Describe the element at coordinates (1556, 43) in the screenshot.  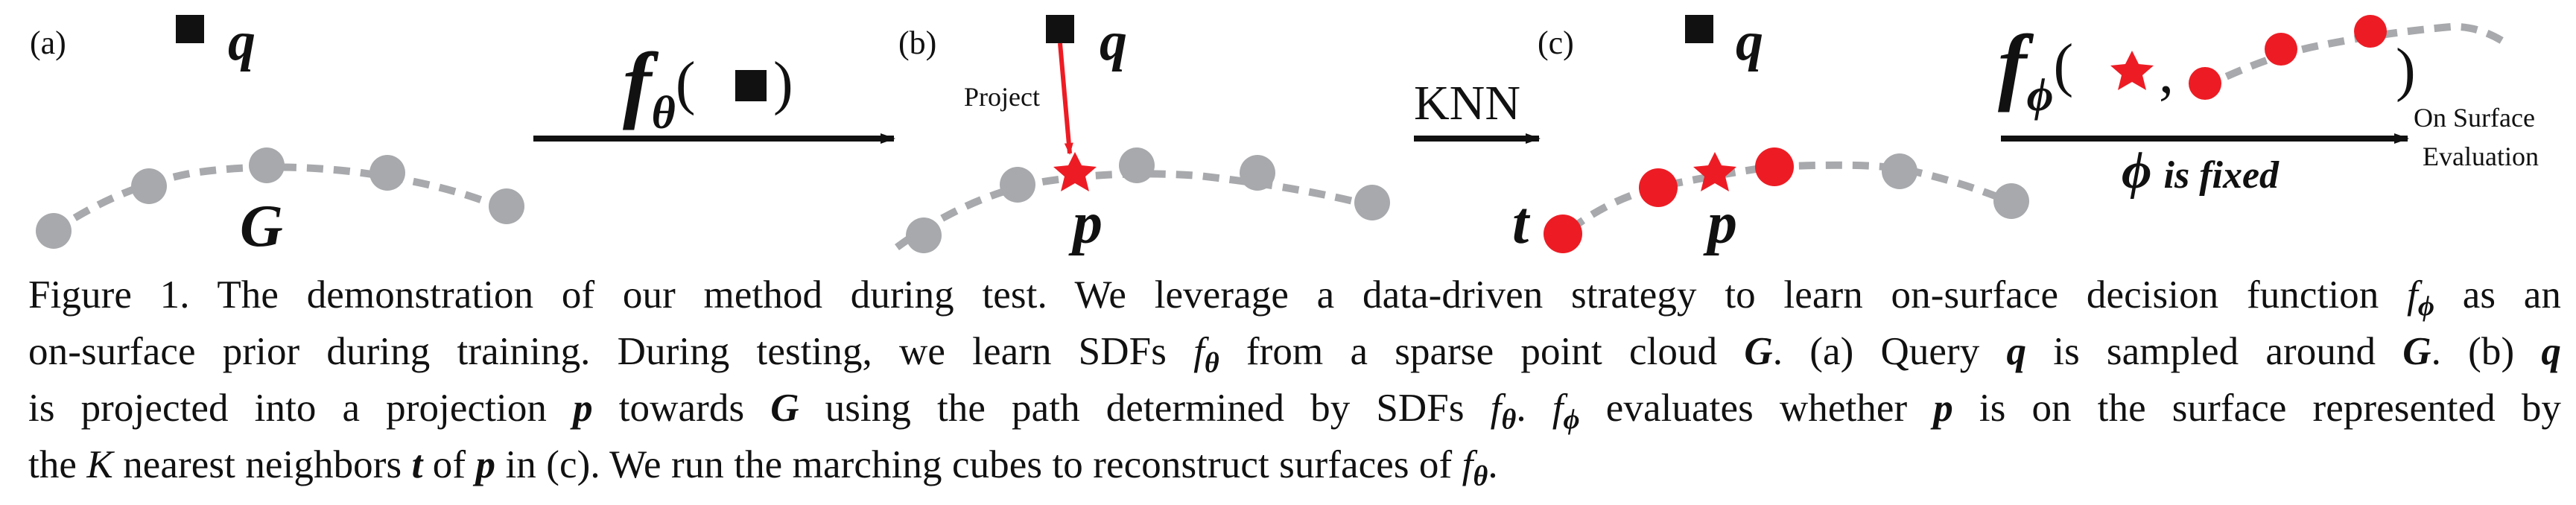
I see `panel-c-tag: (c)` at that location.